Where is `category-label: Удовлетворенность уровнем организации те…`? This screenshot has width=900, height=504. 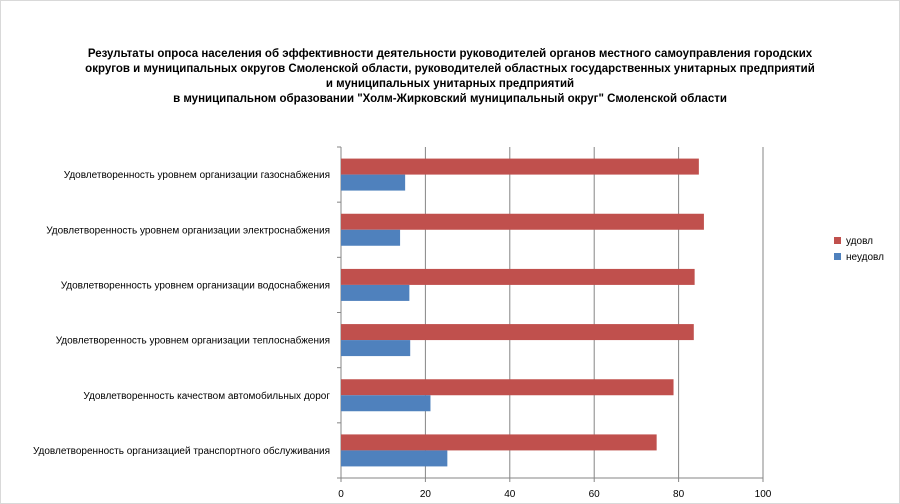
category-label: Удовлетворенность уровнем организации те… is located at coordinates (193, 341).